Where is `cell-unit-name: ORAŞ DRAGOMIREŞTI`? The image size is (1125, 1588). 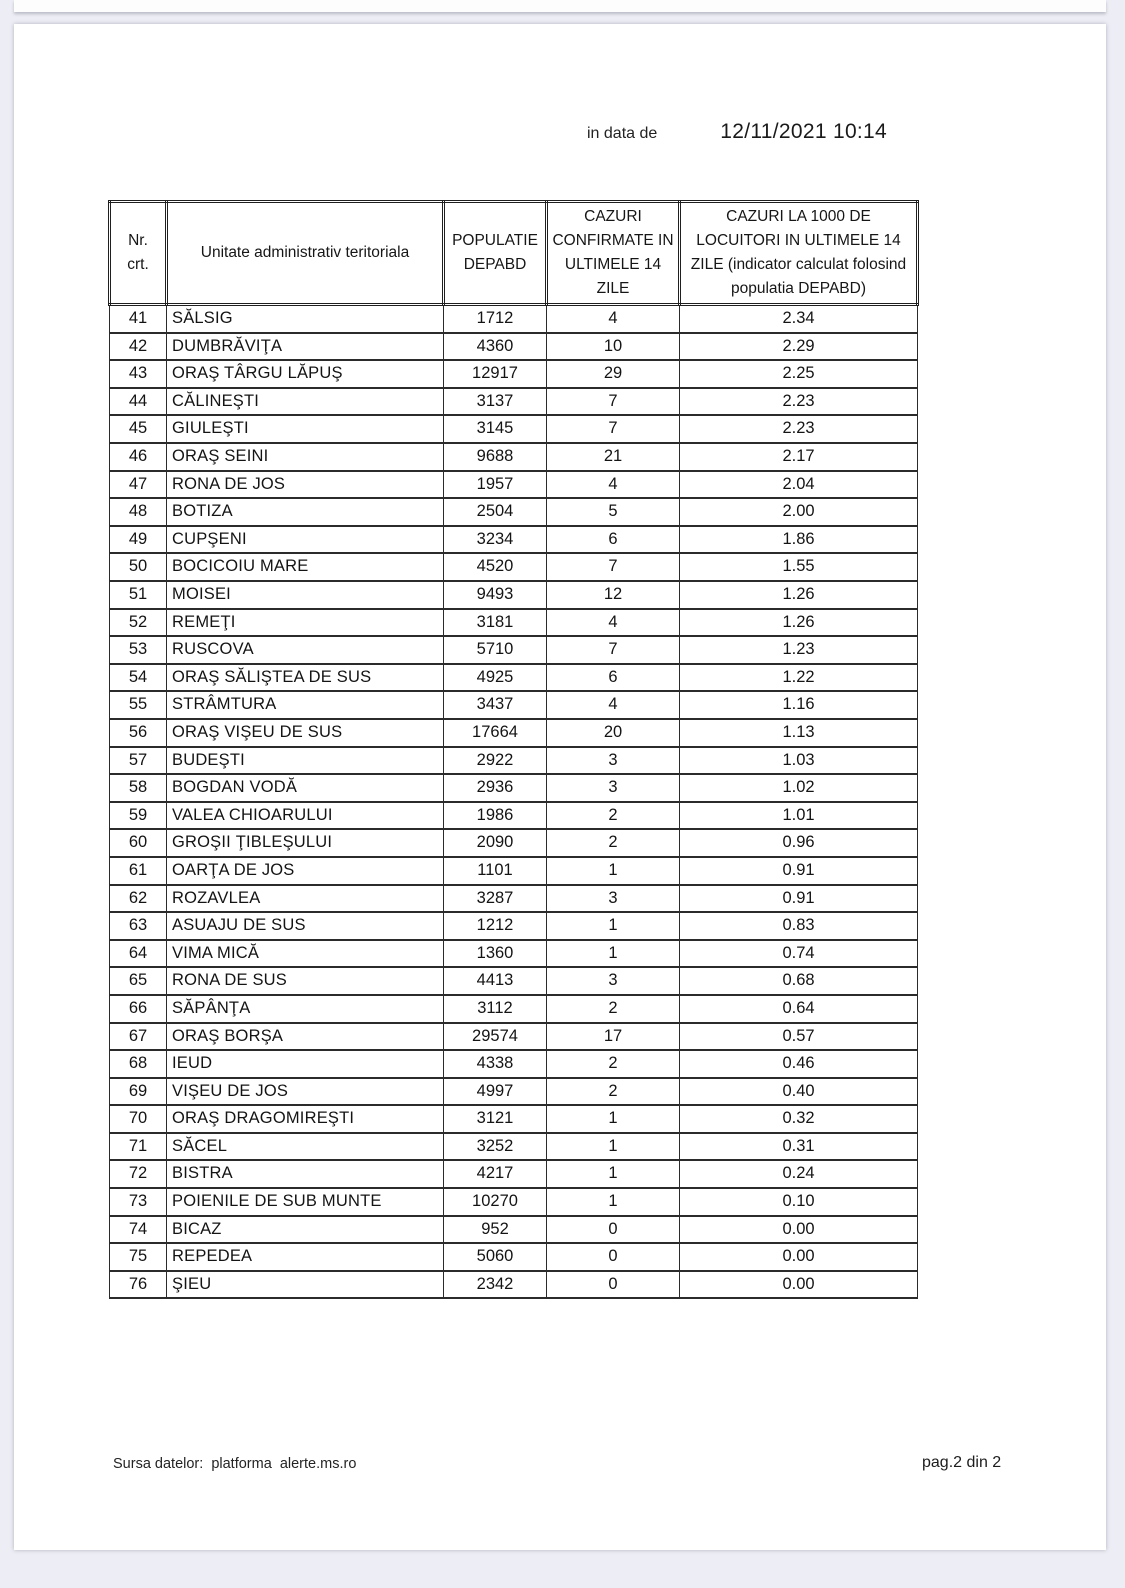
cell-unit-name: ORAŞ DRAGOMIREŞTI is located at coordinates (305, 1119).